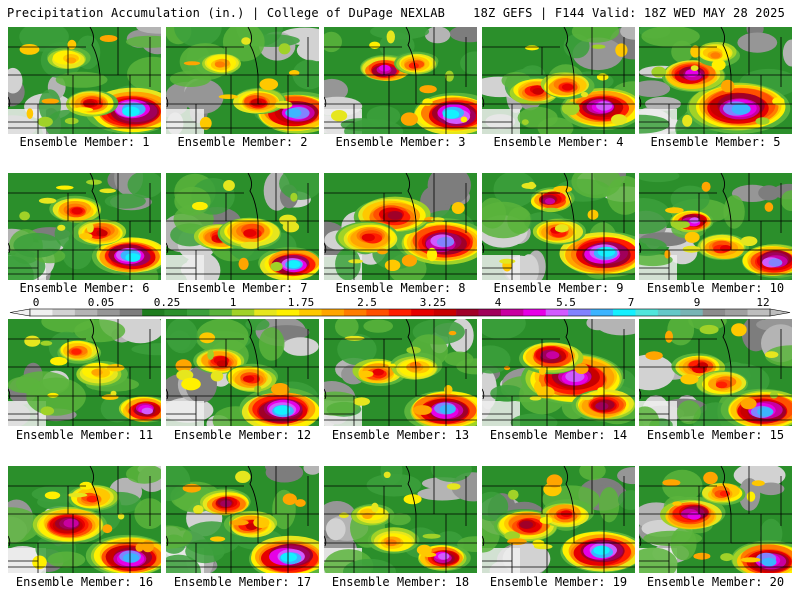 This screenshot has width=800, height=600. Describe the element at coordinates (780, 312) in the screenshot. I see `colorbar-max-arrow` at that location.